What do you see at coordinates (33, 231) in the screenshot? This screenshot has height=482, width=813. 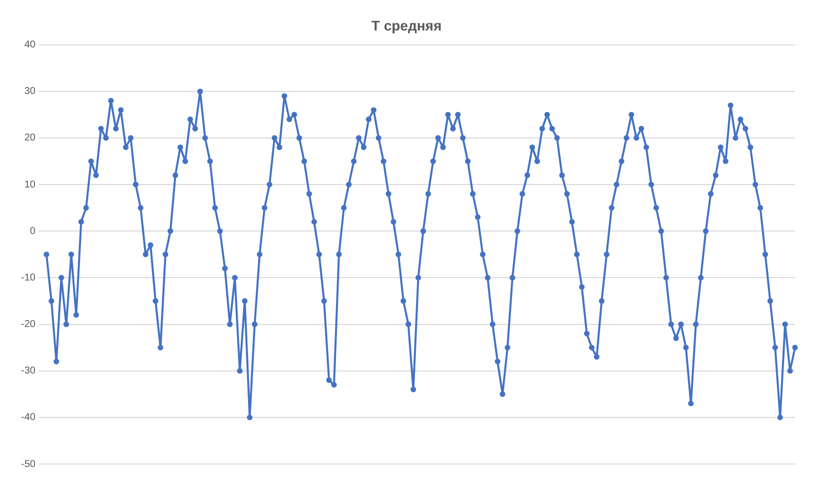 I see `y-tick-label: 0` at bounding box center [33, 231].